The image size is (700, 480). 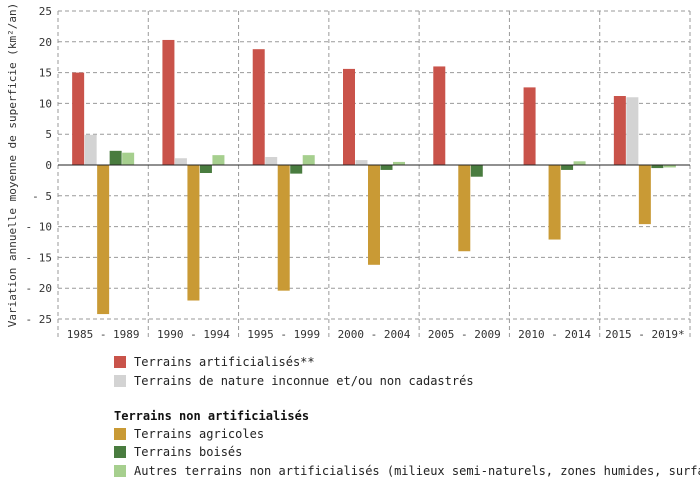 I want to click on x-tick-label: 1985 - 1989, so click(x=103, y=334).